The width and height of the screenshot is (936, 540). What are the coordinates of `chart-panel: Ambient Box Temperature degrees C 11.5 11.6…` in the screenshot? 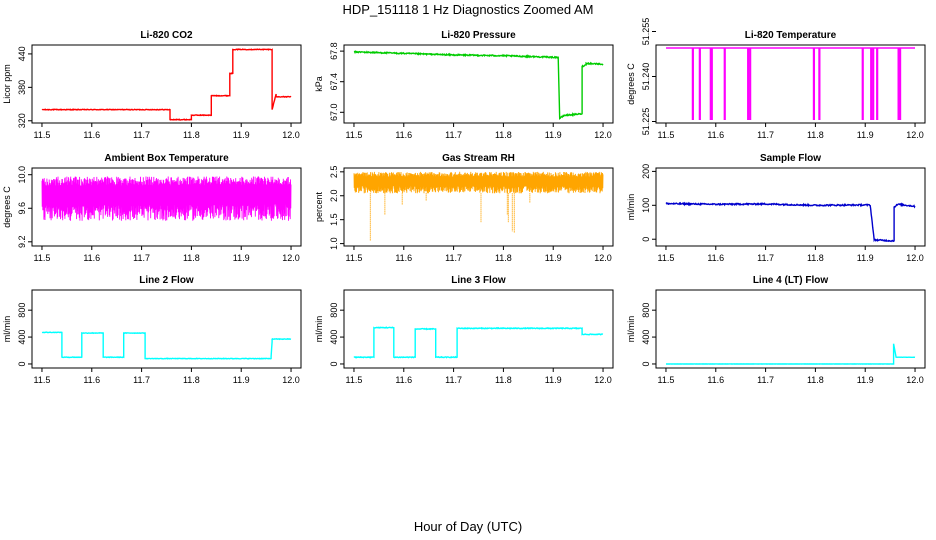 It's located at (152, 208).